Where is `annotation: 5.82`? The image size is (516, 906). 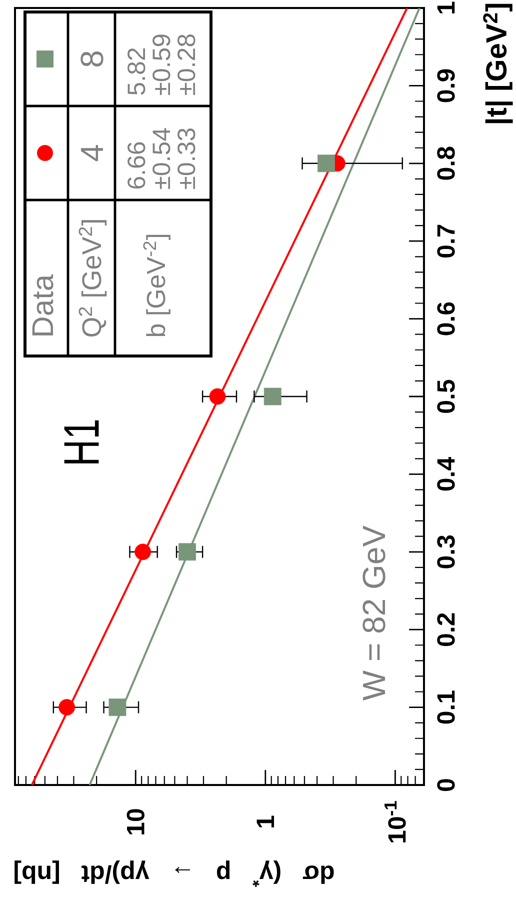
annotation: 5.82 is located at coordinates (137, 71).